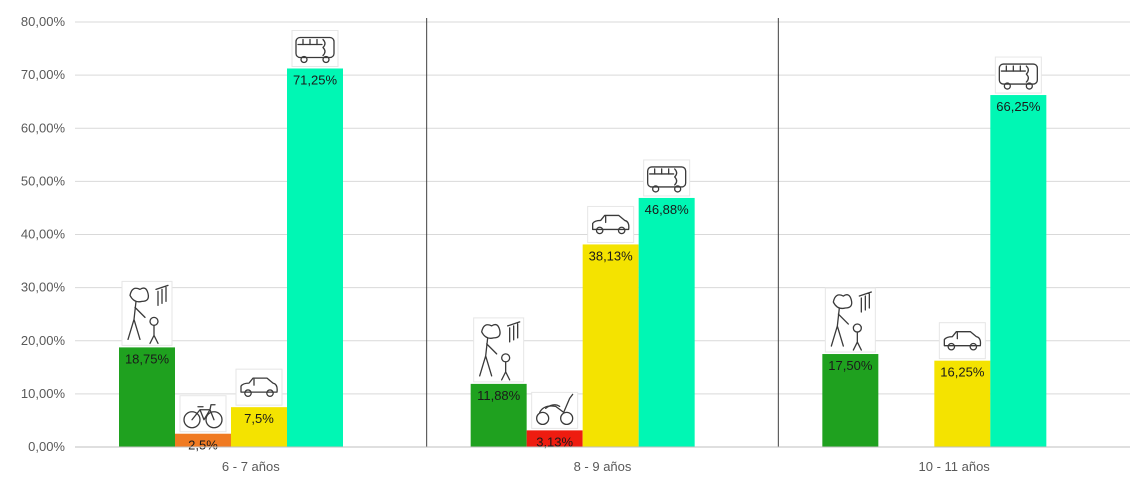  I want to click on data-label: 46,88%, so click(667, 209).